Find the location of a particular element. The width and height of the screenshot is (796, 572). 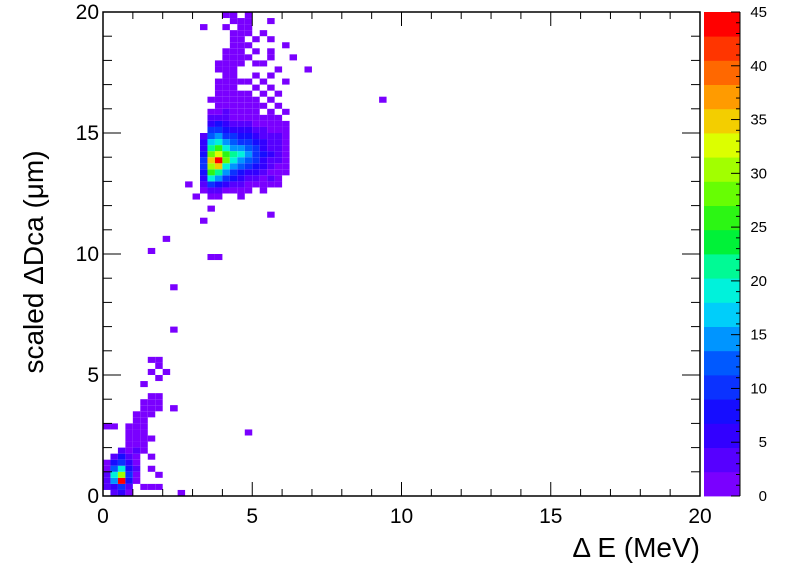

color-palette is located at coordinates (722, 254).